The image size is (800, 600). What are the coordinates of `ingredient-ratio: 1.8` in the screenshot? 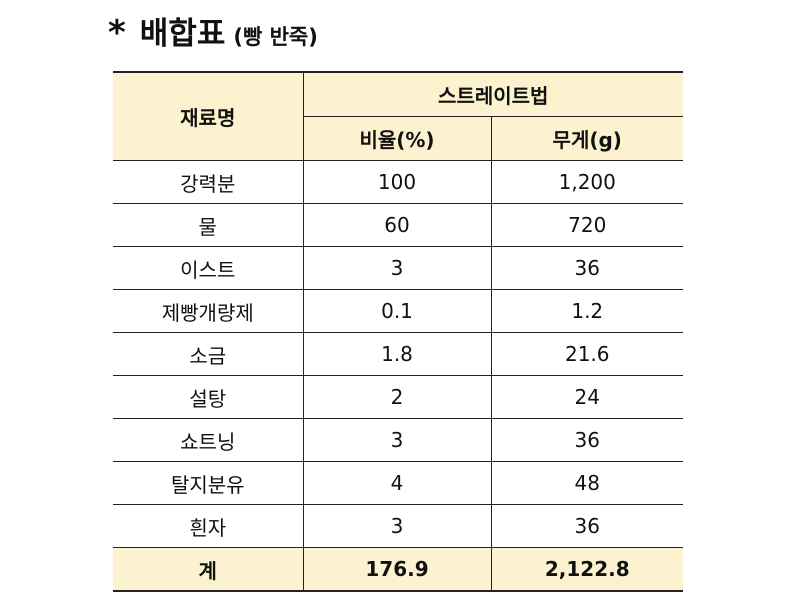 It's located at (396, 354).